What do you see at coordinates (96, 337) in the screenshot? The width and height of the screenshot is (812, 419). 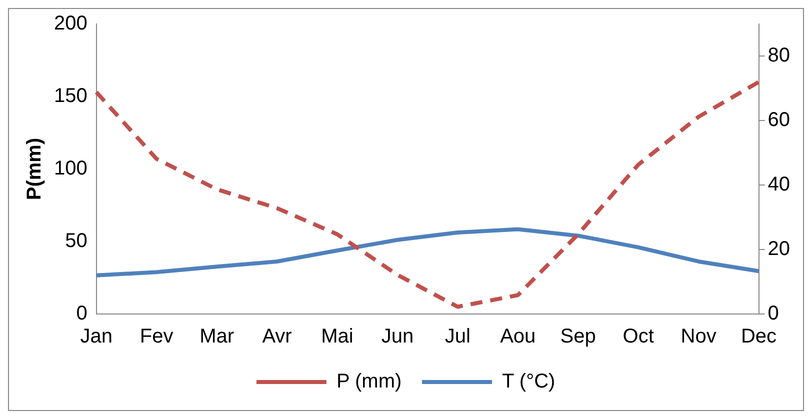 I see `x-tick-label: Jan` at bounding box center [96, 337].